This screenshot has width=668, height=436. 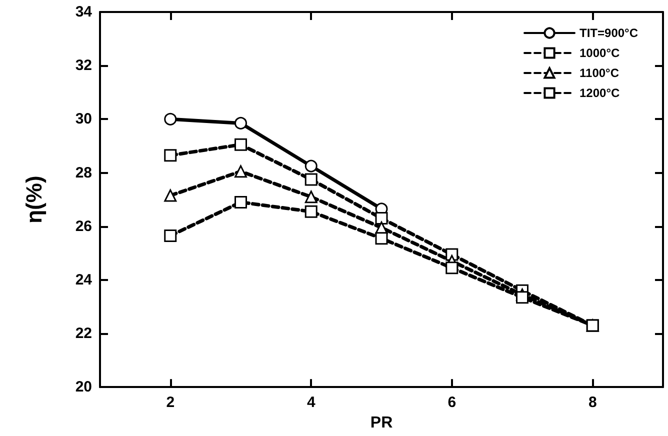 What do you see at coordinates (382, 423) in the screenshot?
I see `x-axis-title: PR` at bounding box center [382, 423].